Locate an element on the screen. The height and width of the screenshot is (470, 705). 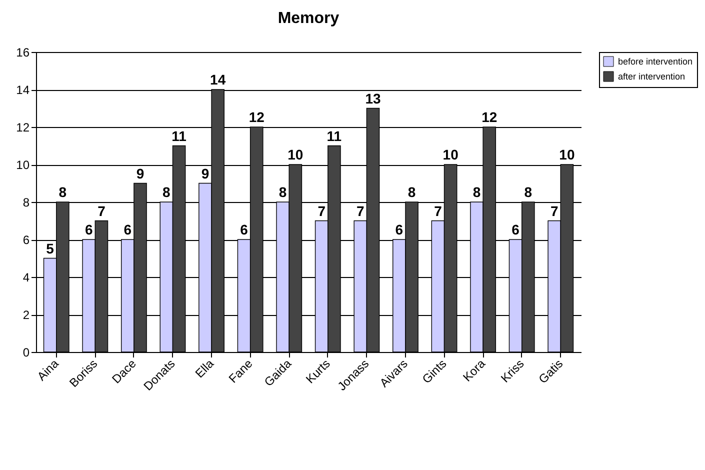
data-label: 5 is located at coordinates (50, 248).